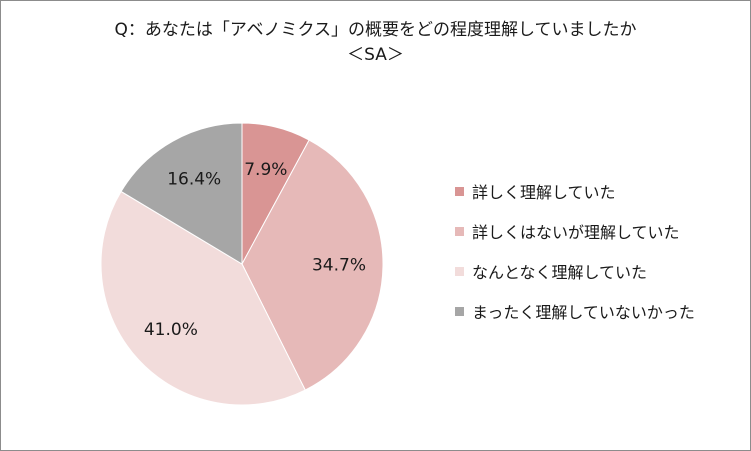 Image resolution: width=751 pixels, height=451 pixels. I want to click on pie-slice-label: 41.0%, so click(171, 330).